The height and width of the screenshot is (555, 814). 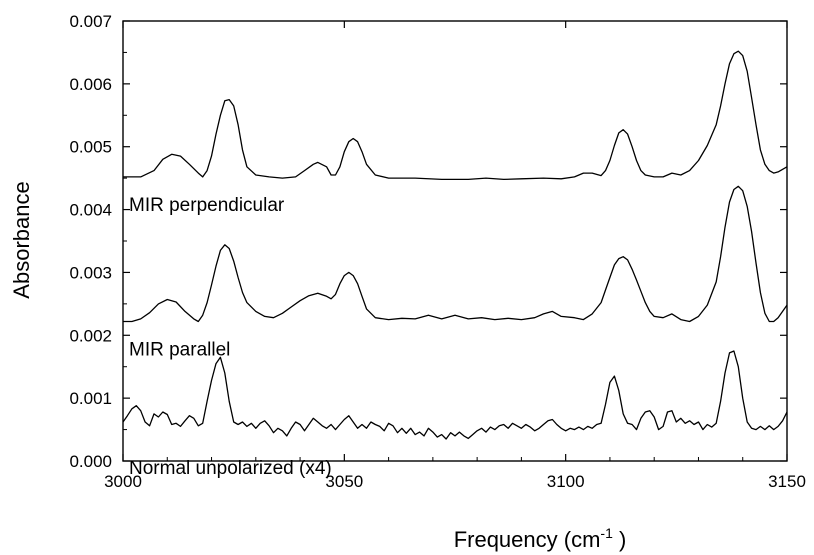 I want to click on x-axis-title-superscript: -1, so click(x=606, y=533).